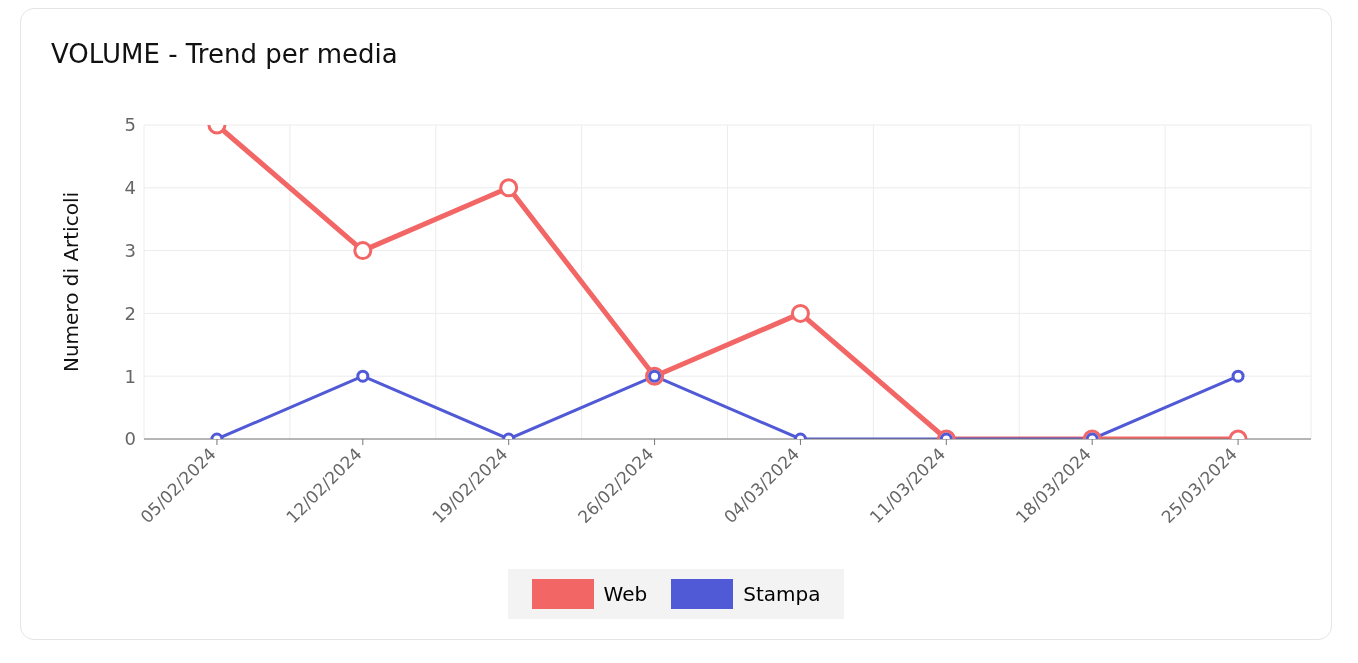  I want to click on y-tick-label: 4, so click(130, 188).